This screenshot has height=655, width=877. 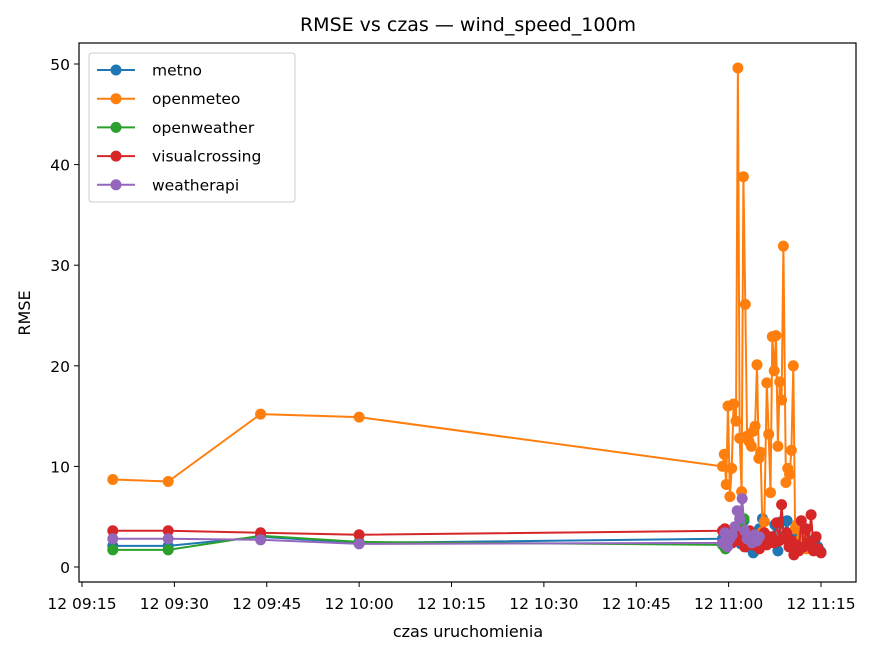 I want to click on y-tick-label: 10, so click(x=60, y=467).